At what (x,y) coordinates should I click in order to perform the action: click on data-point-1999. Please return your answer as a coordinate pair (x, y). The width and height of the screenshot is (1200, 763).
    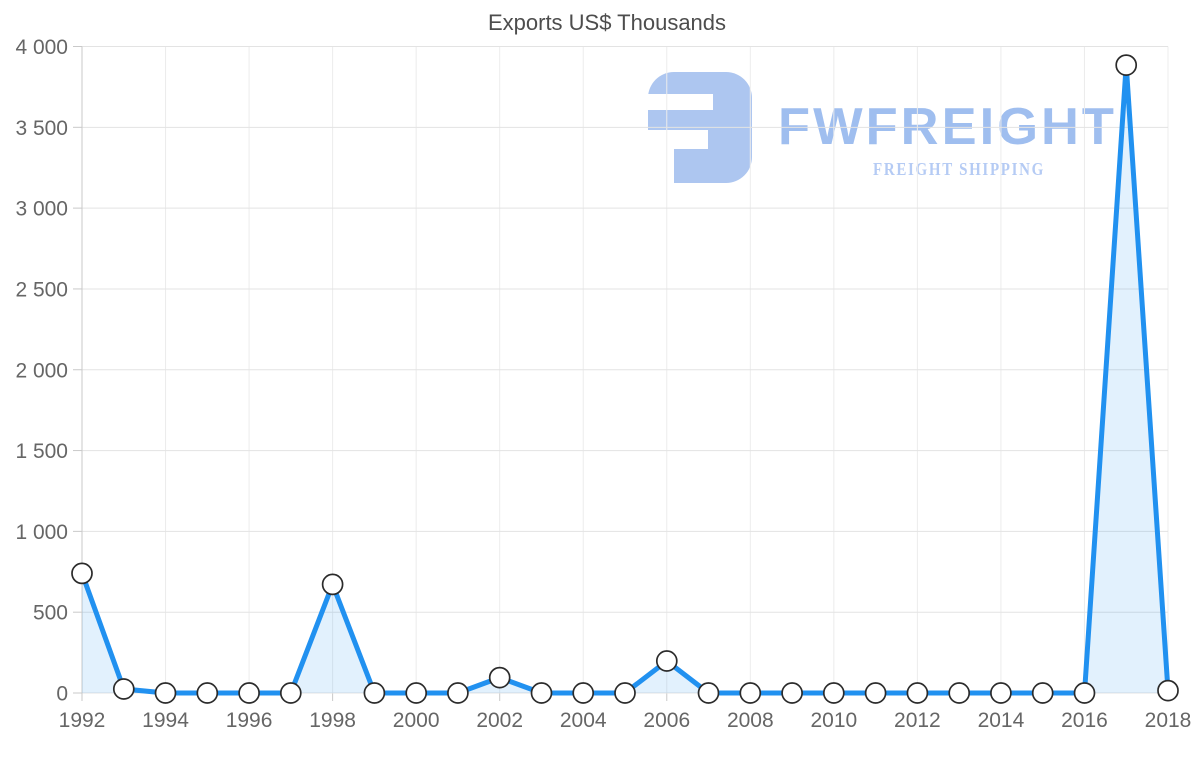
    Looking at the image, I should click on (374, 693).